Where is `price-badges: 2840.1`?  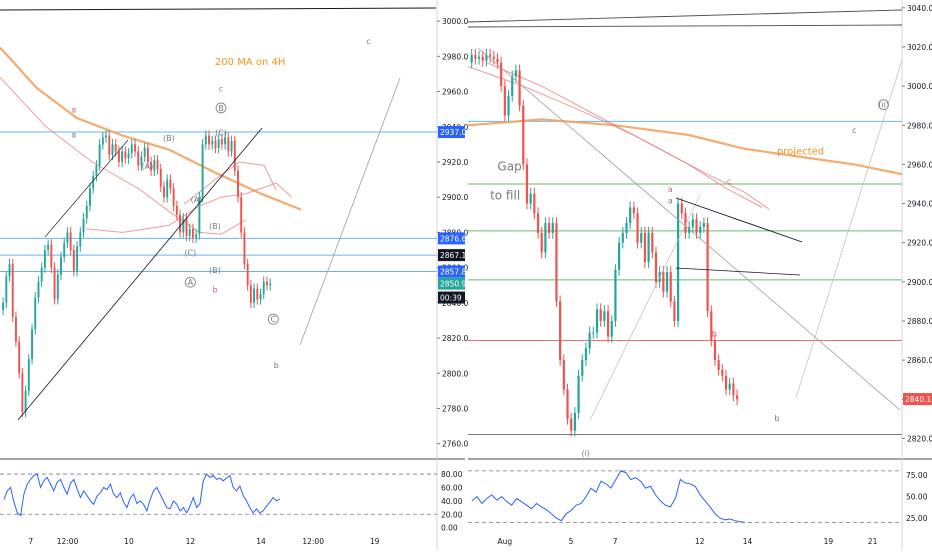
price-badges: 2840.1 is located at coordinates (917, 399).